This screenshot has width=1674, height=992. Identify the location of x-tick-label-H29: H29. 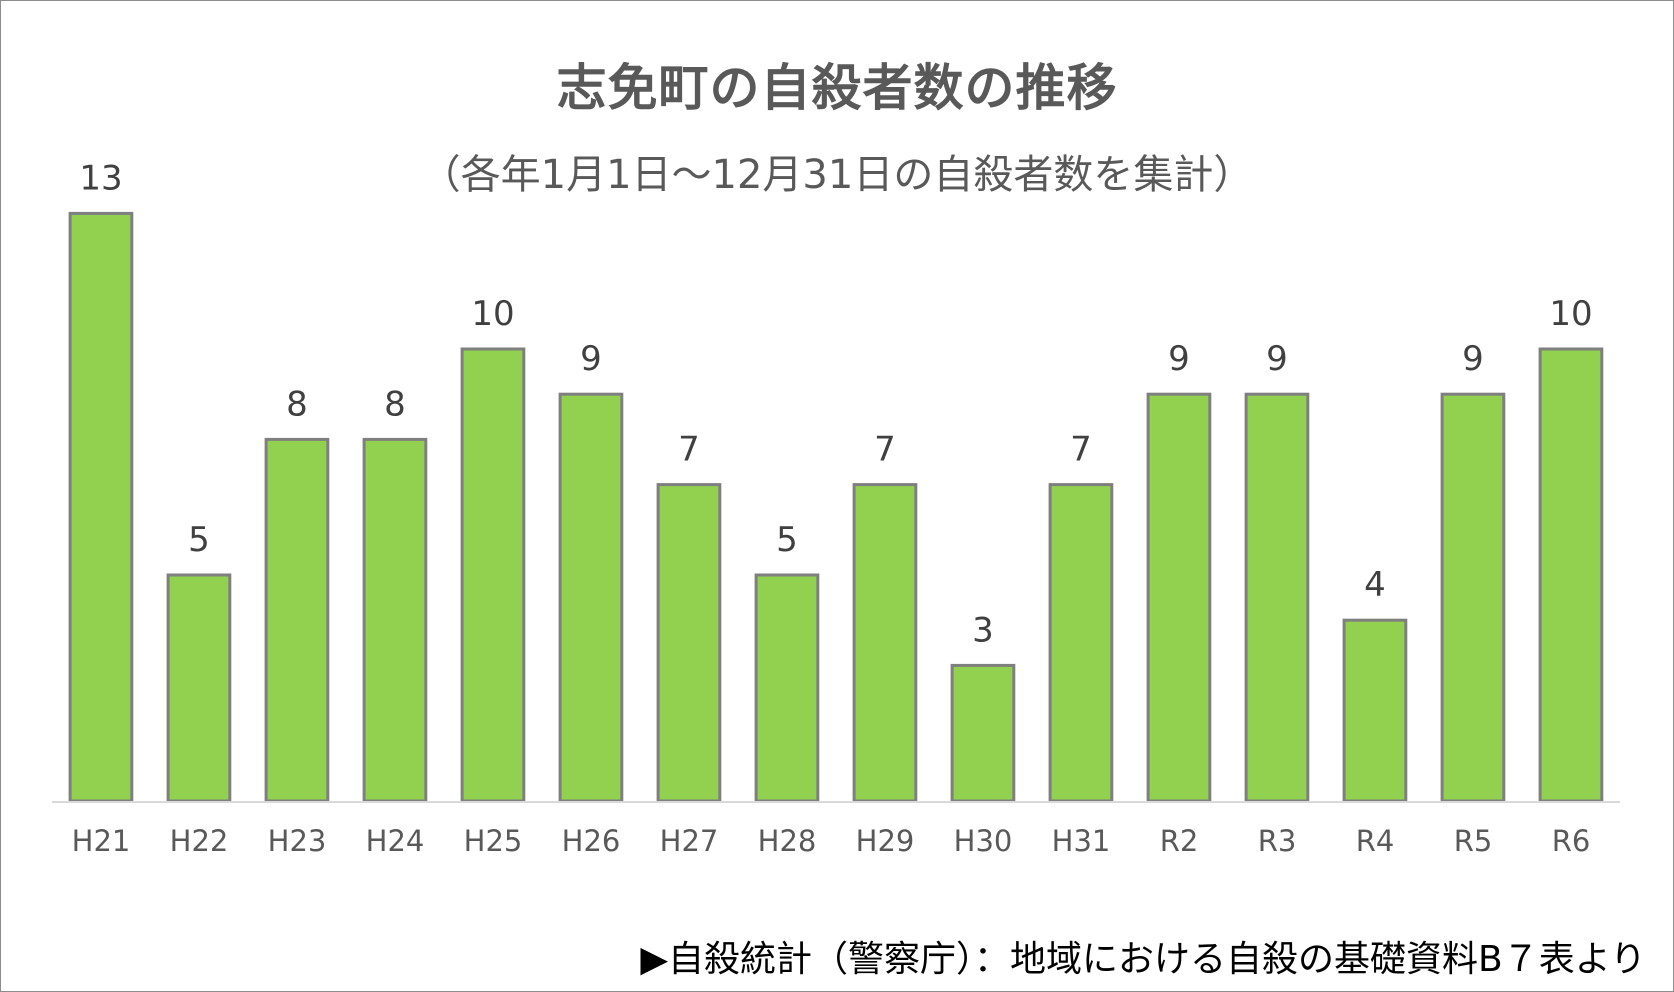
(885, 841).